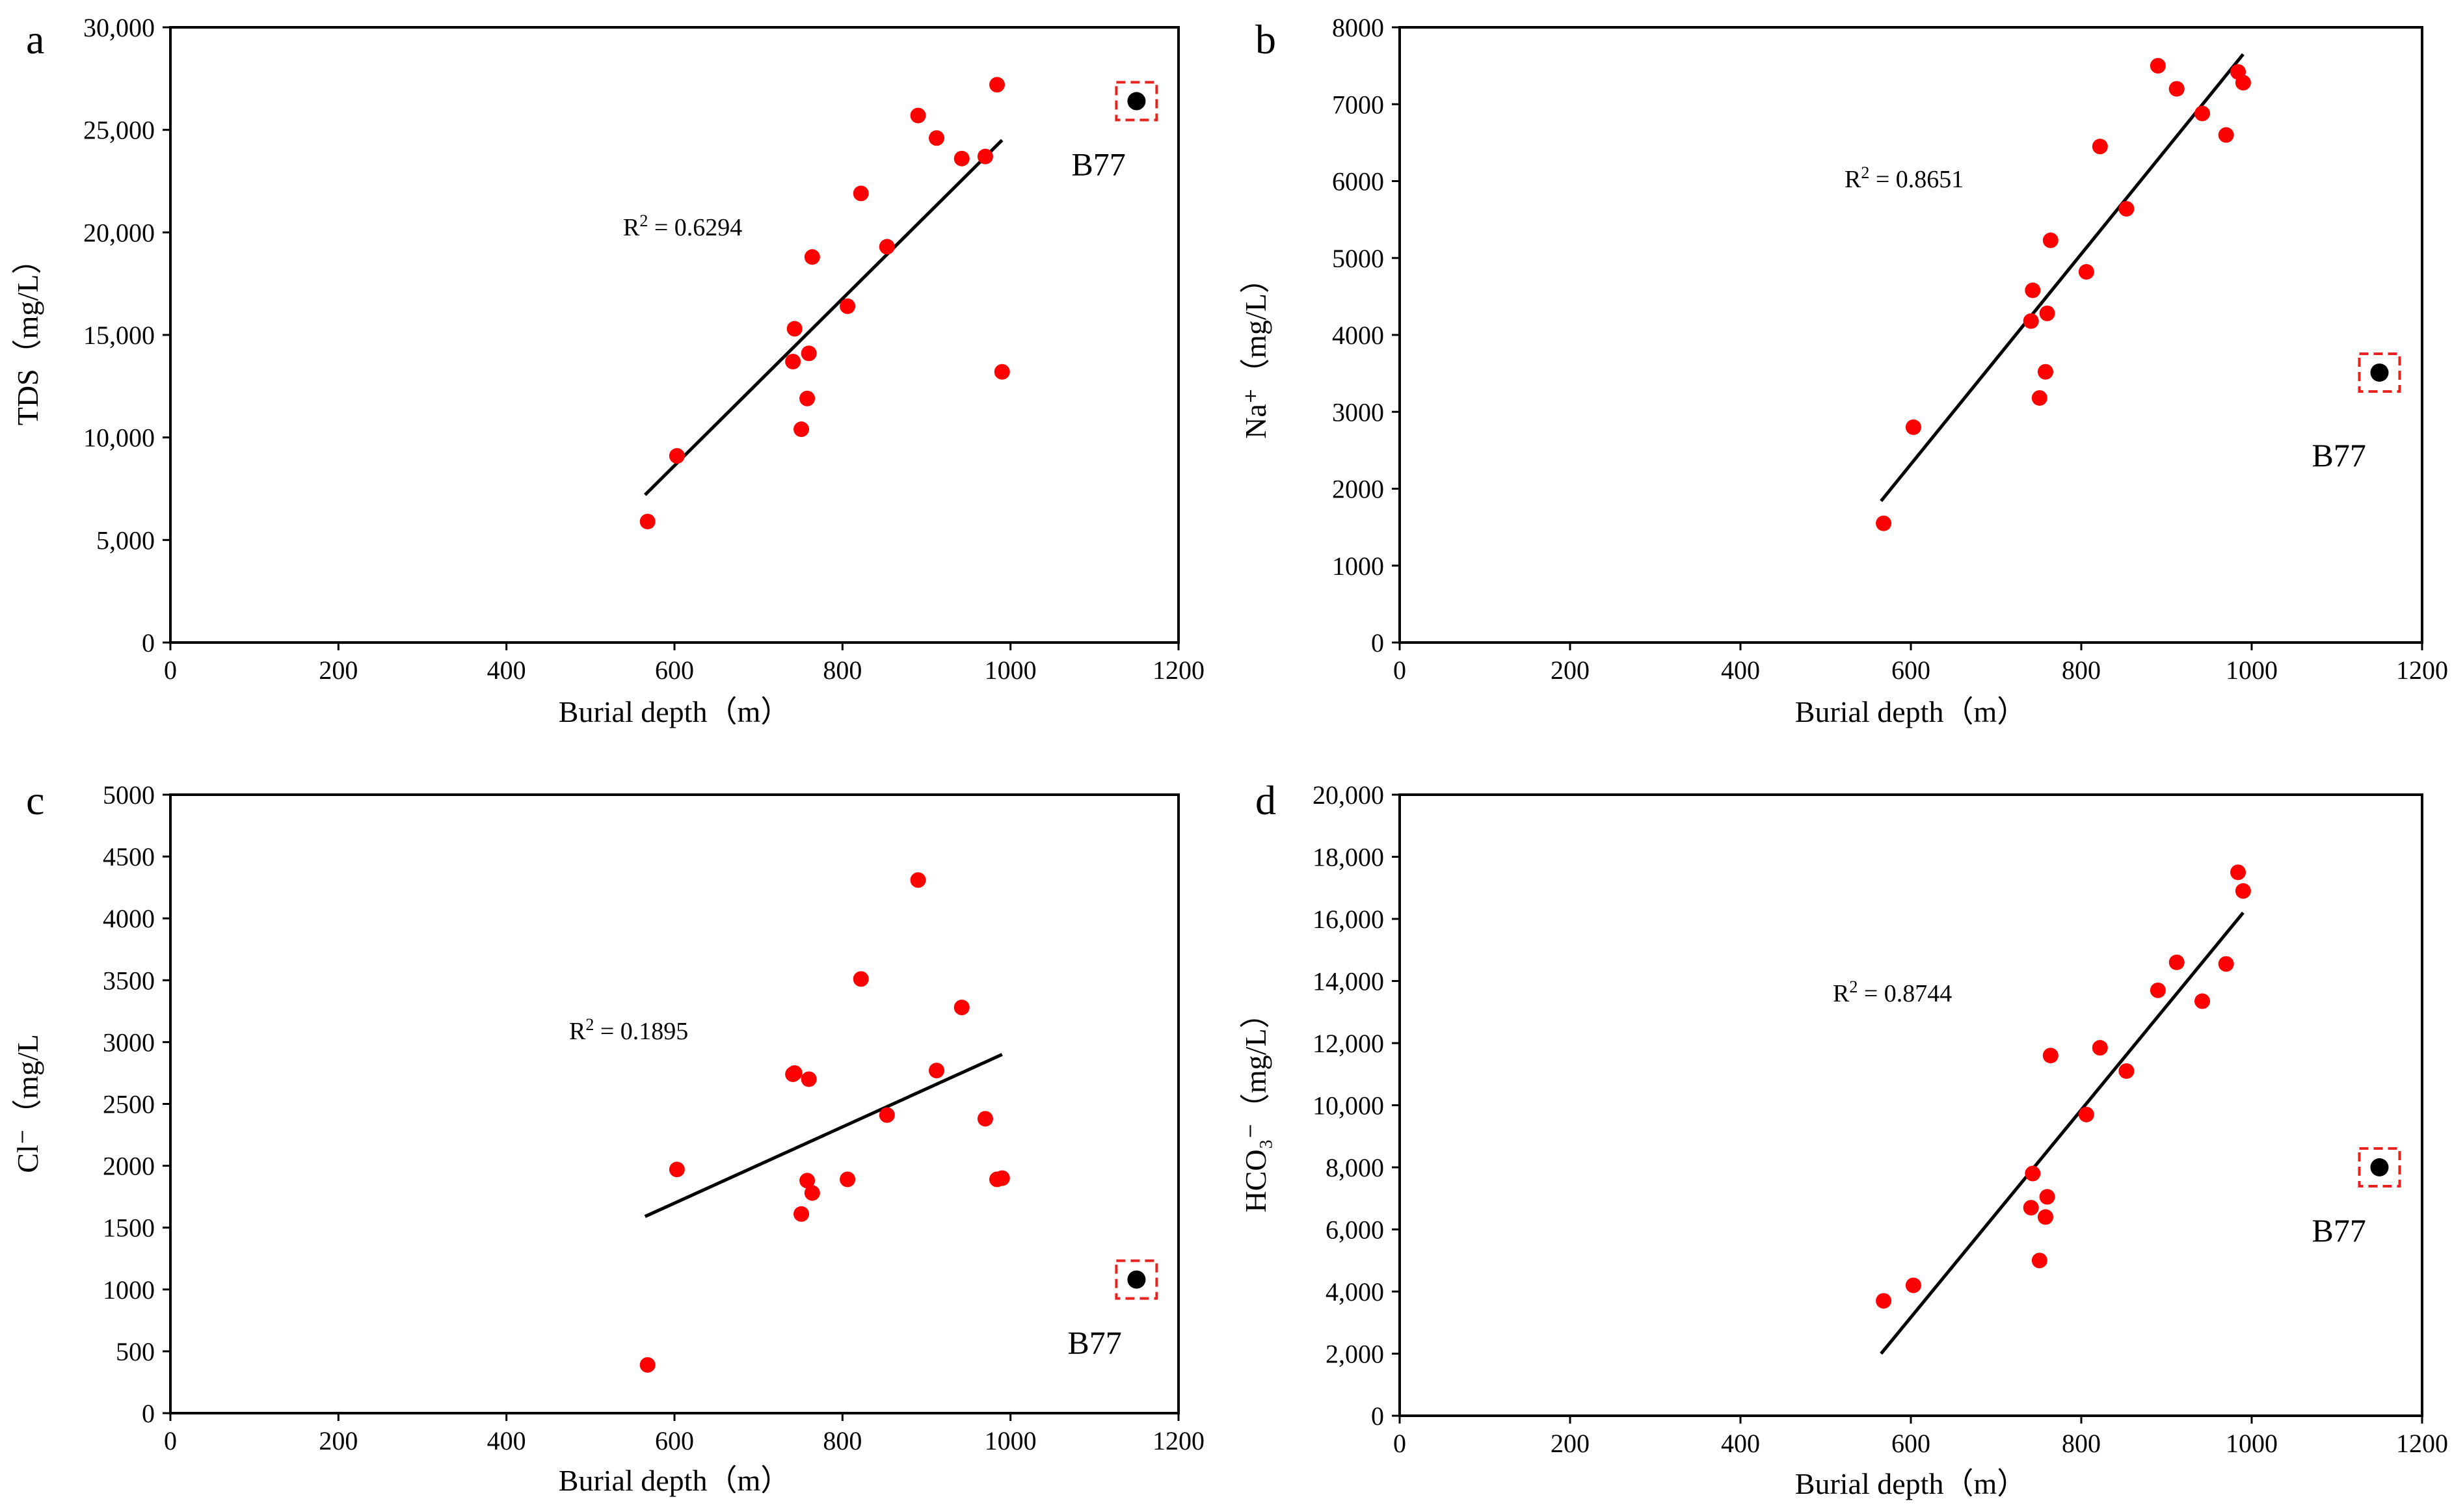 This screenshot has height=1512, width=2452. What do you see at coordinates (1348, 1043) in the screenshot?
I see `y-tick-label: 12,000` at bounding box center [1348, 1043].